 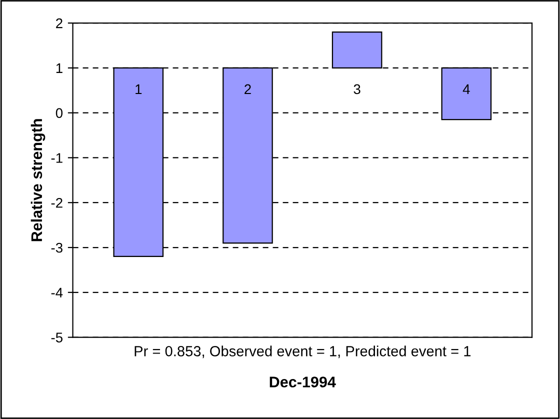 I want to click on y-tick-label: -2, so click(x=56, y=203).